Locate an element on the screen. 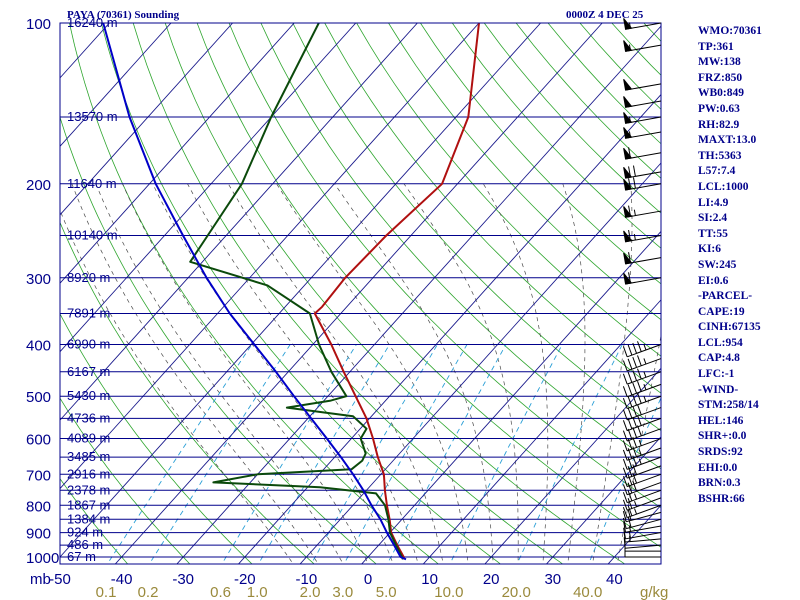  height-label: 16240 m is located at coordinates (92, 22).